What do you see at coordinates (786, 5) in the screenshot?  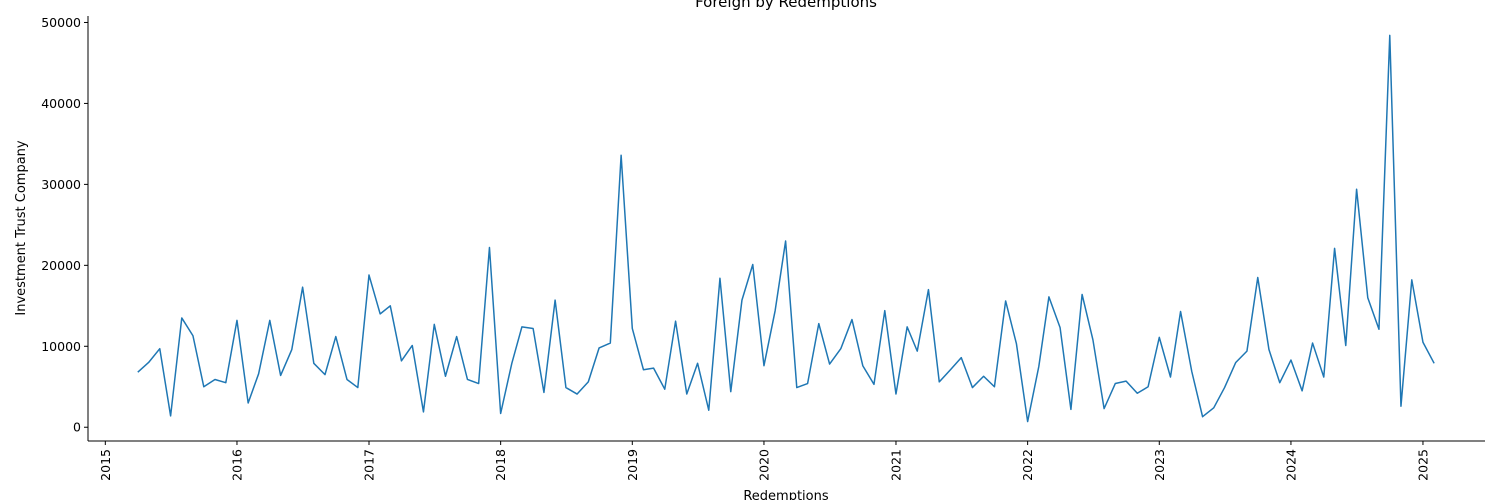 I see `chart-title: Foreign by Redemptions` at bounding box center [786, 5].